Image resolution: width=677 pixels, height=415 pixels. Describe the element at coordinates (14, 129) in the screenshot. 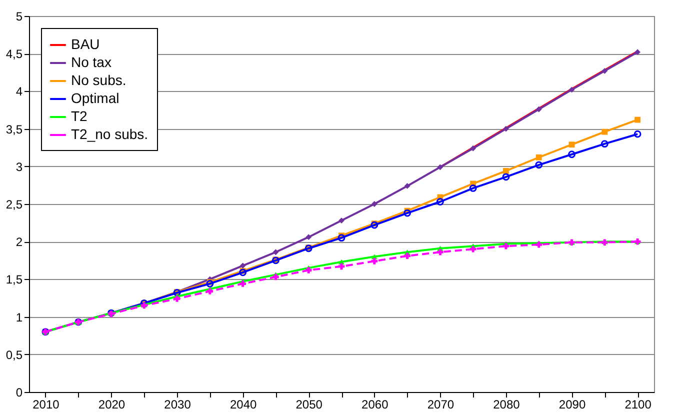

I see `y-tick-label: 3,5` at that location.